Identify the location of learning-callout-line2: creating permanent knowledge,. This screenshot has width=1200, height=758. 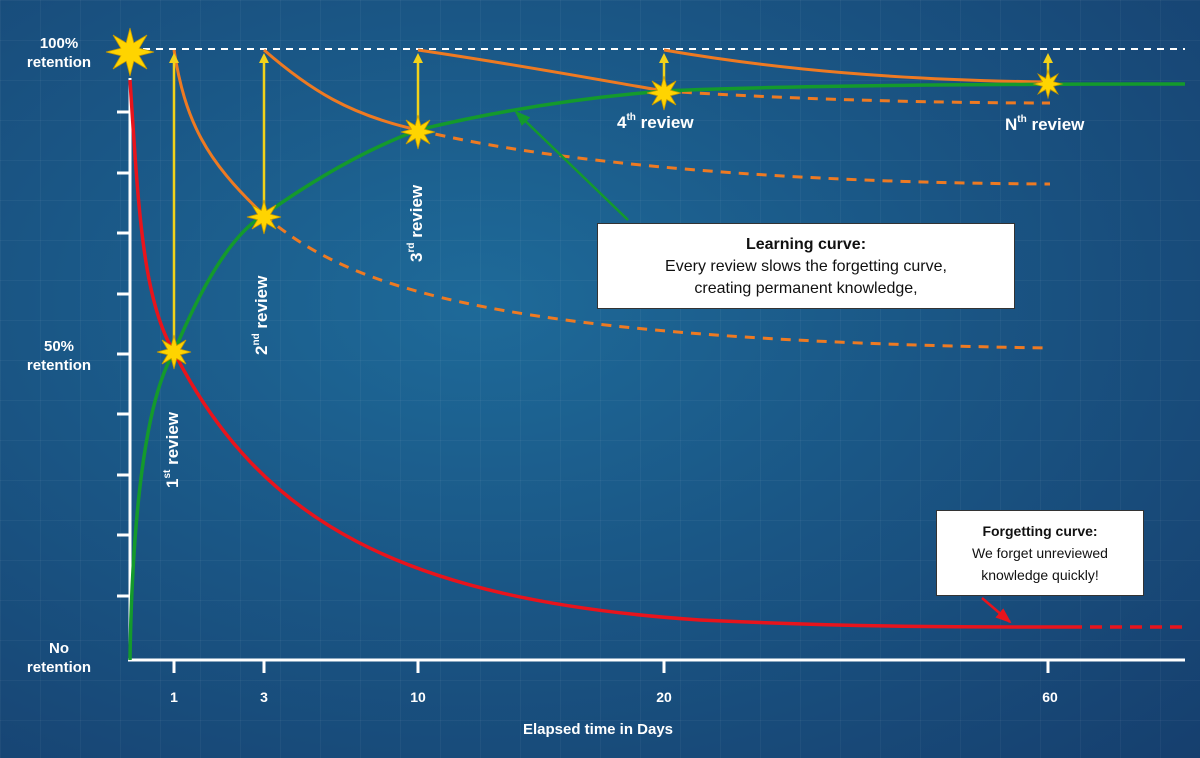
(806, 288).